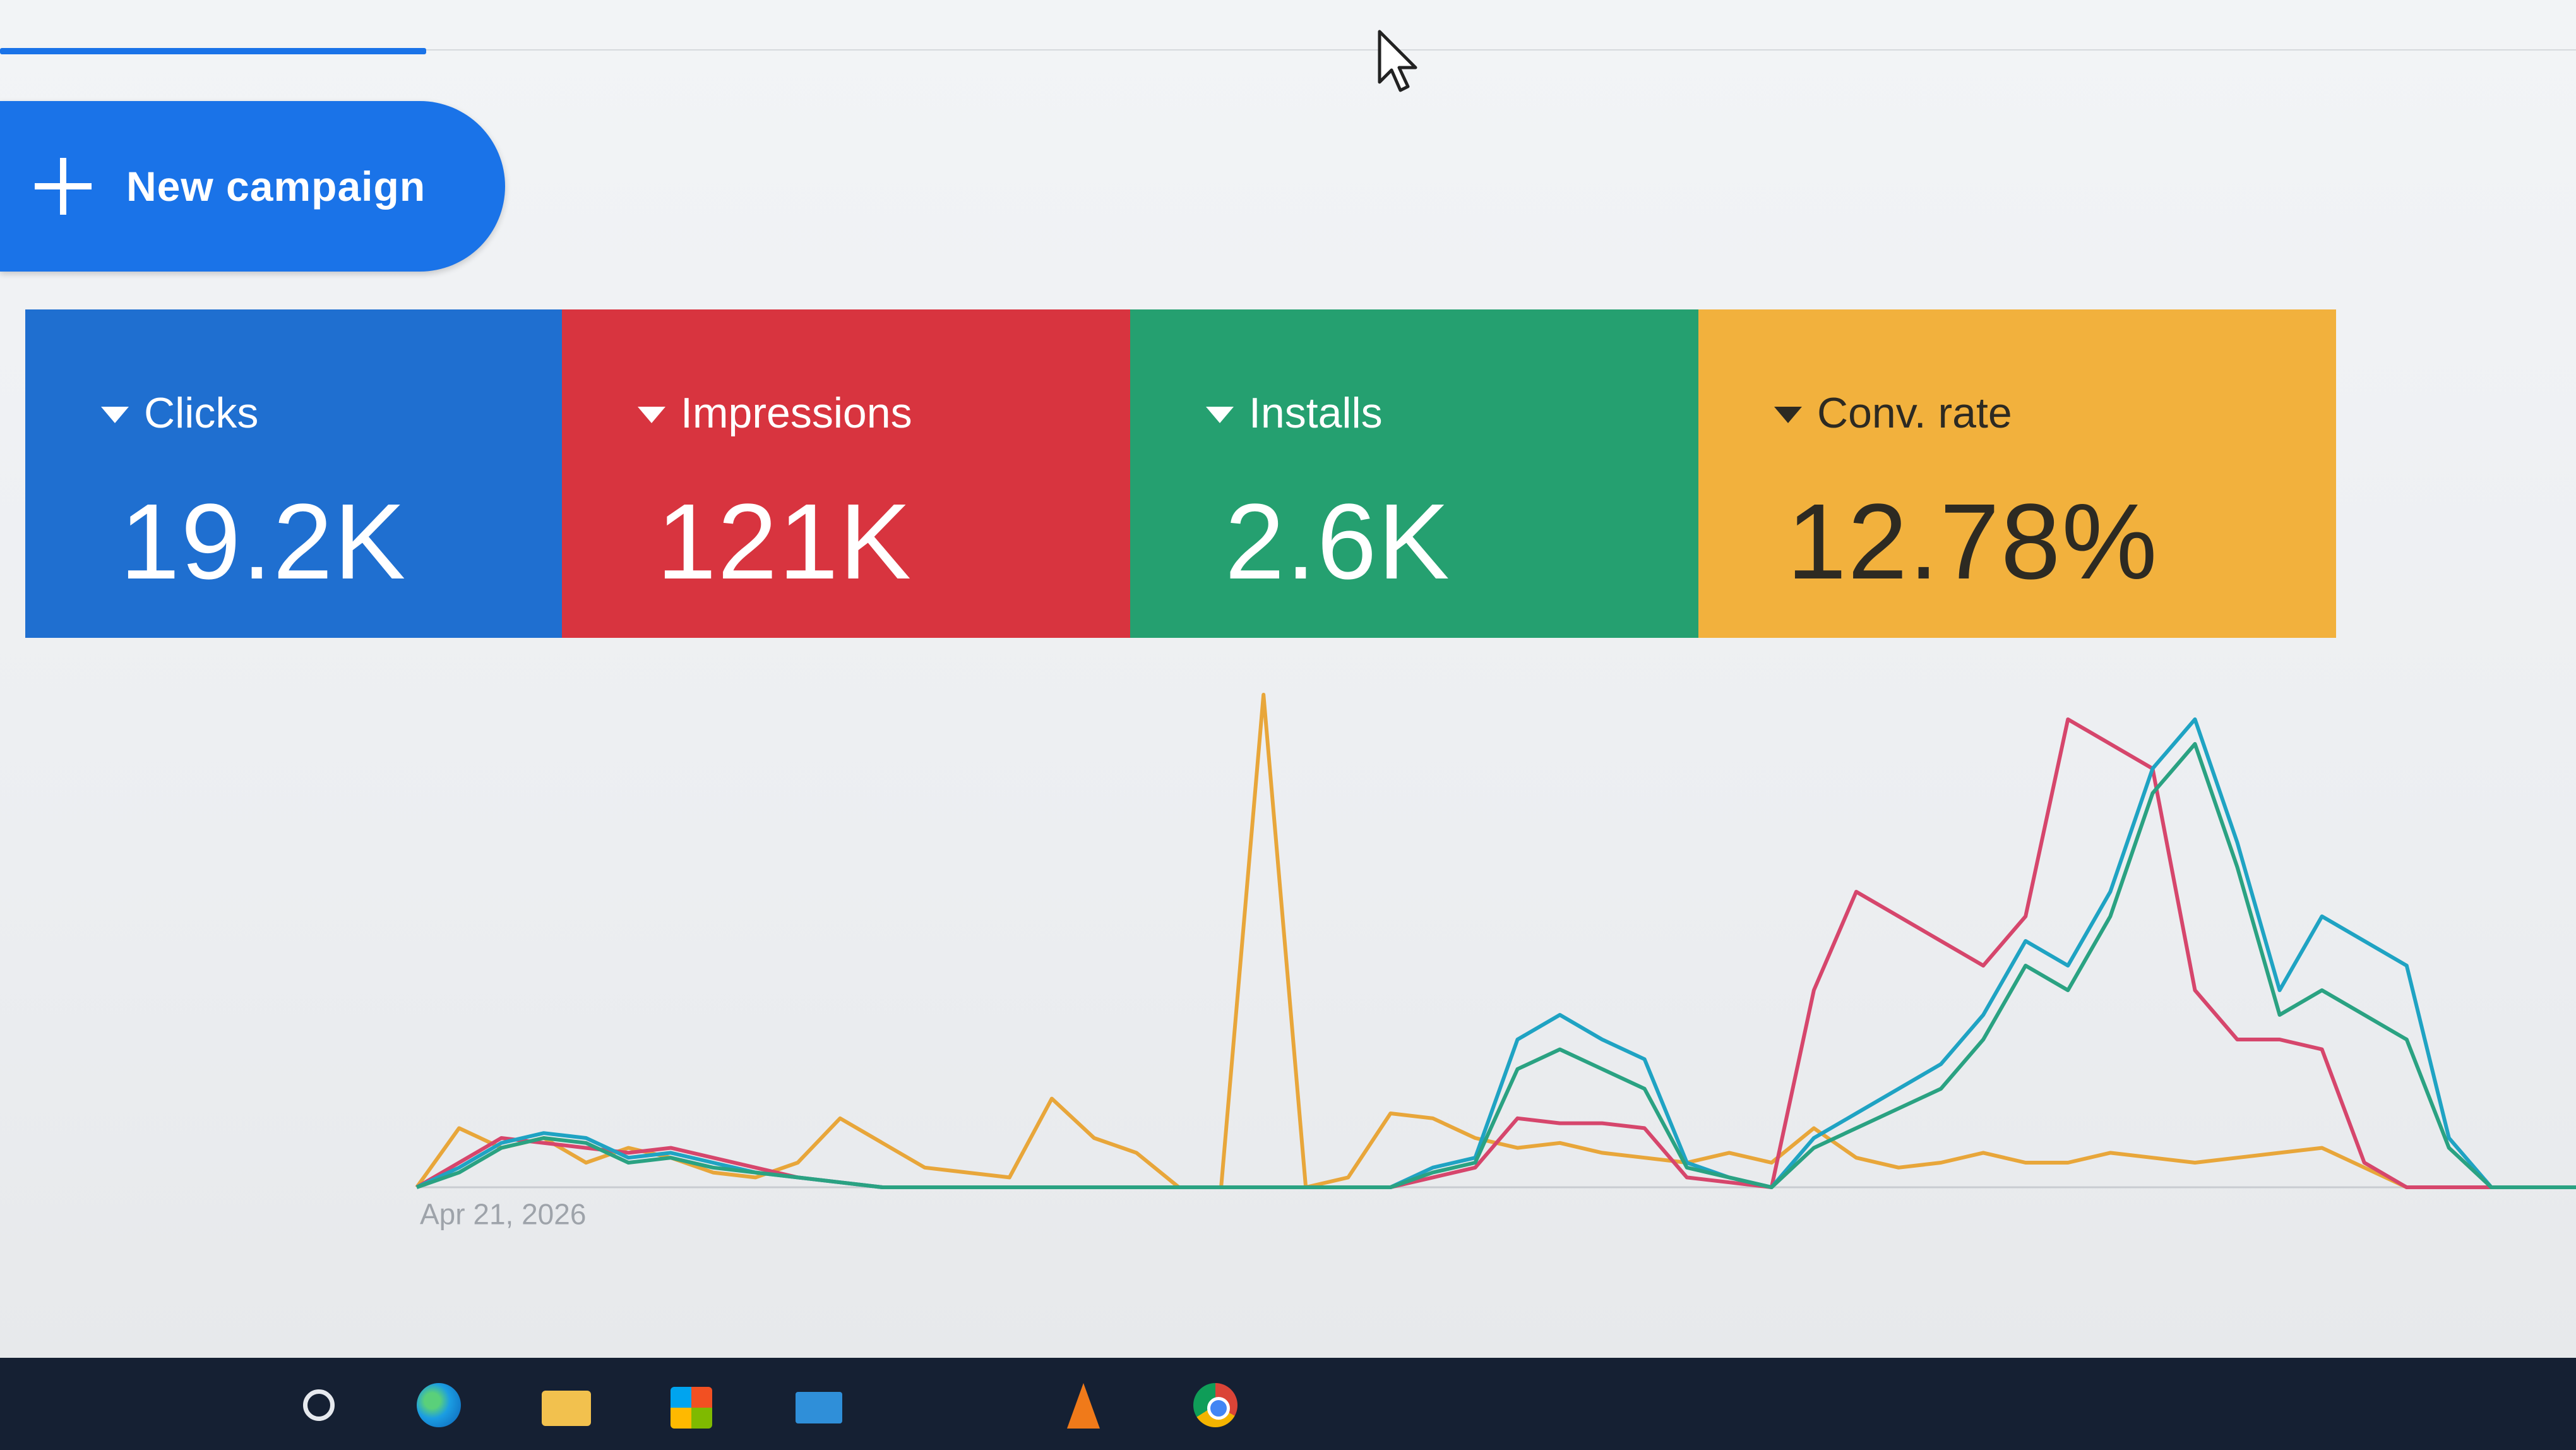 The image size is (2576, 1450). I want to click on store-icon, so click(691, 1405).